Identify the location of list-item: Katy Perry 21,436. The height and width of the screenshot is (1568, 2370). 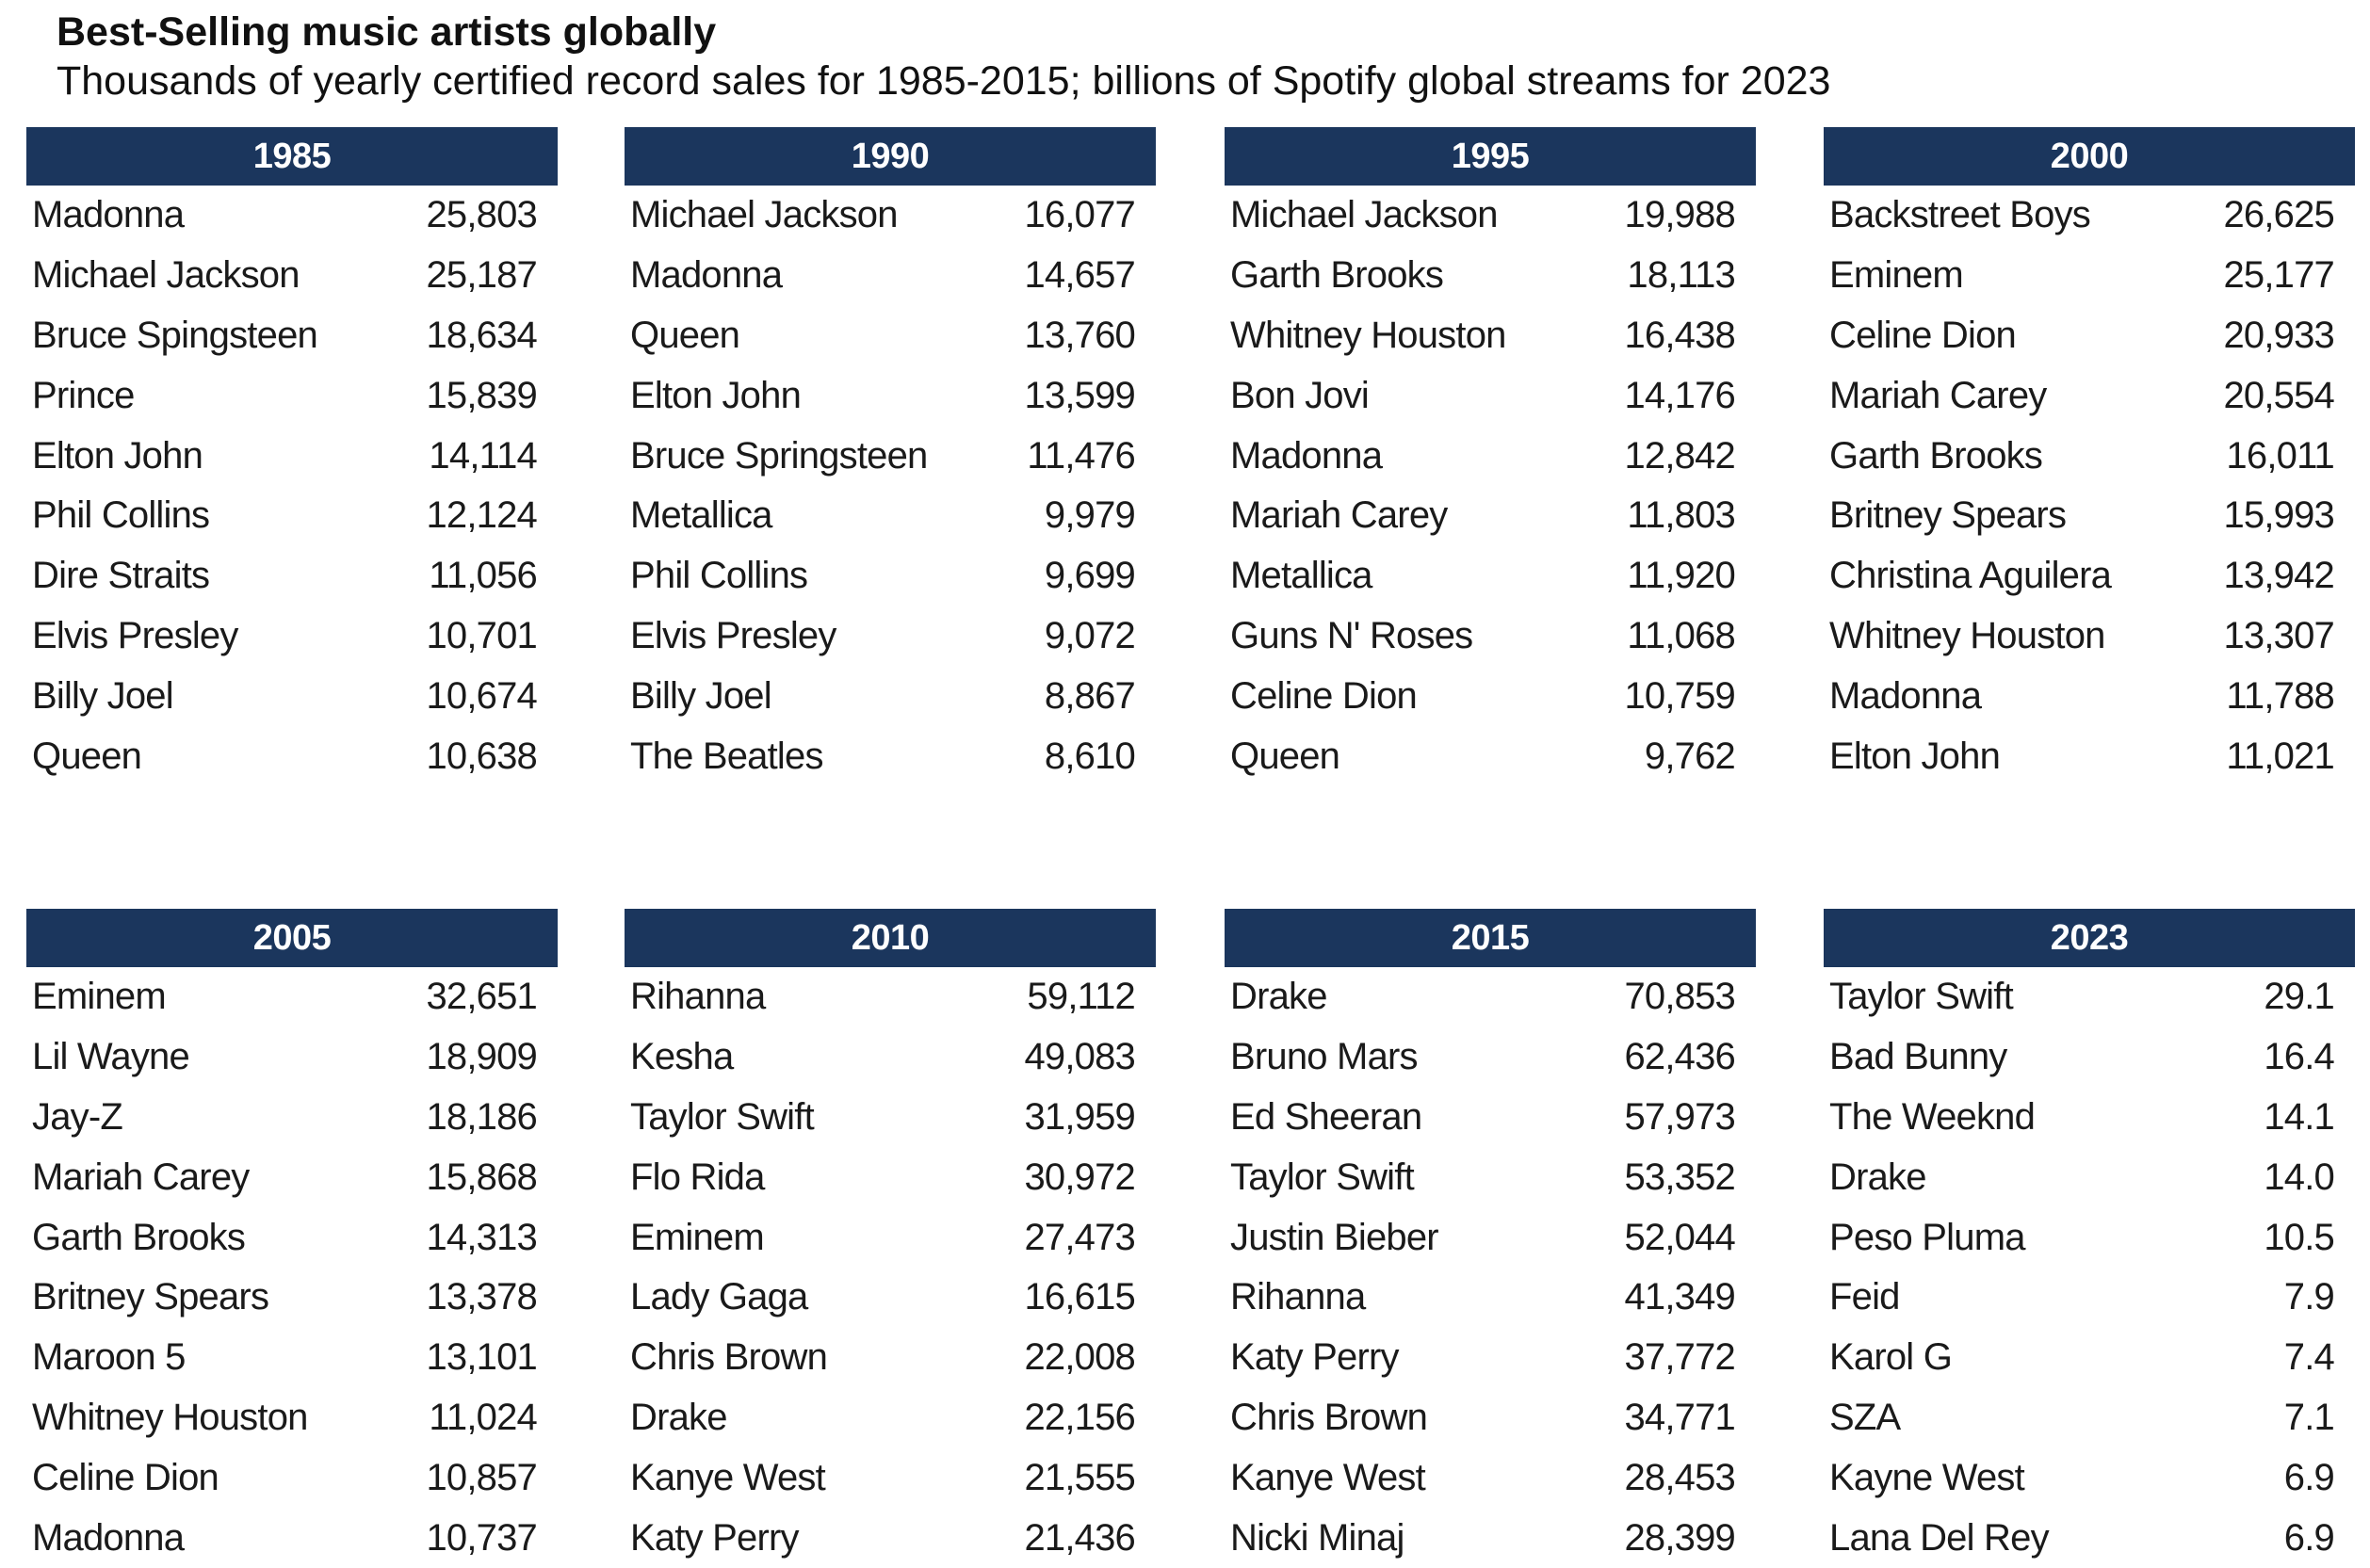
(890, 1538).